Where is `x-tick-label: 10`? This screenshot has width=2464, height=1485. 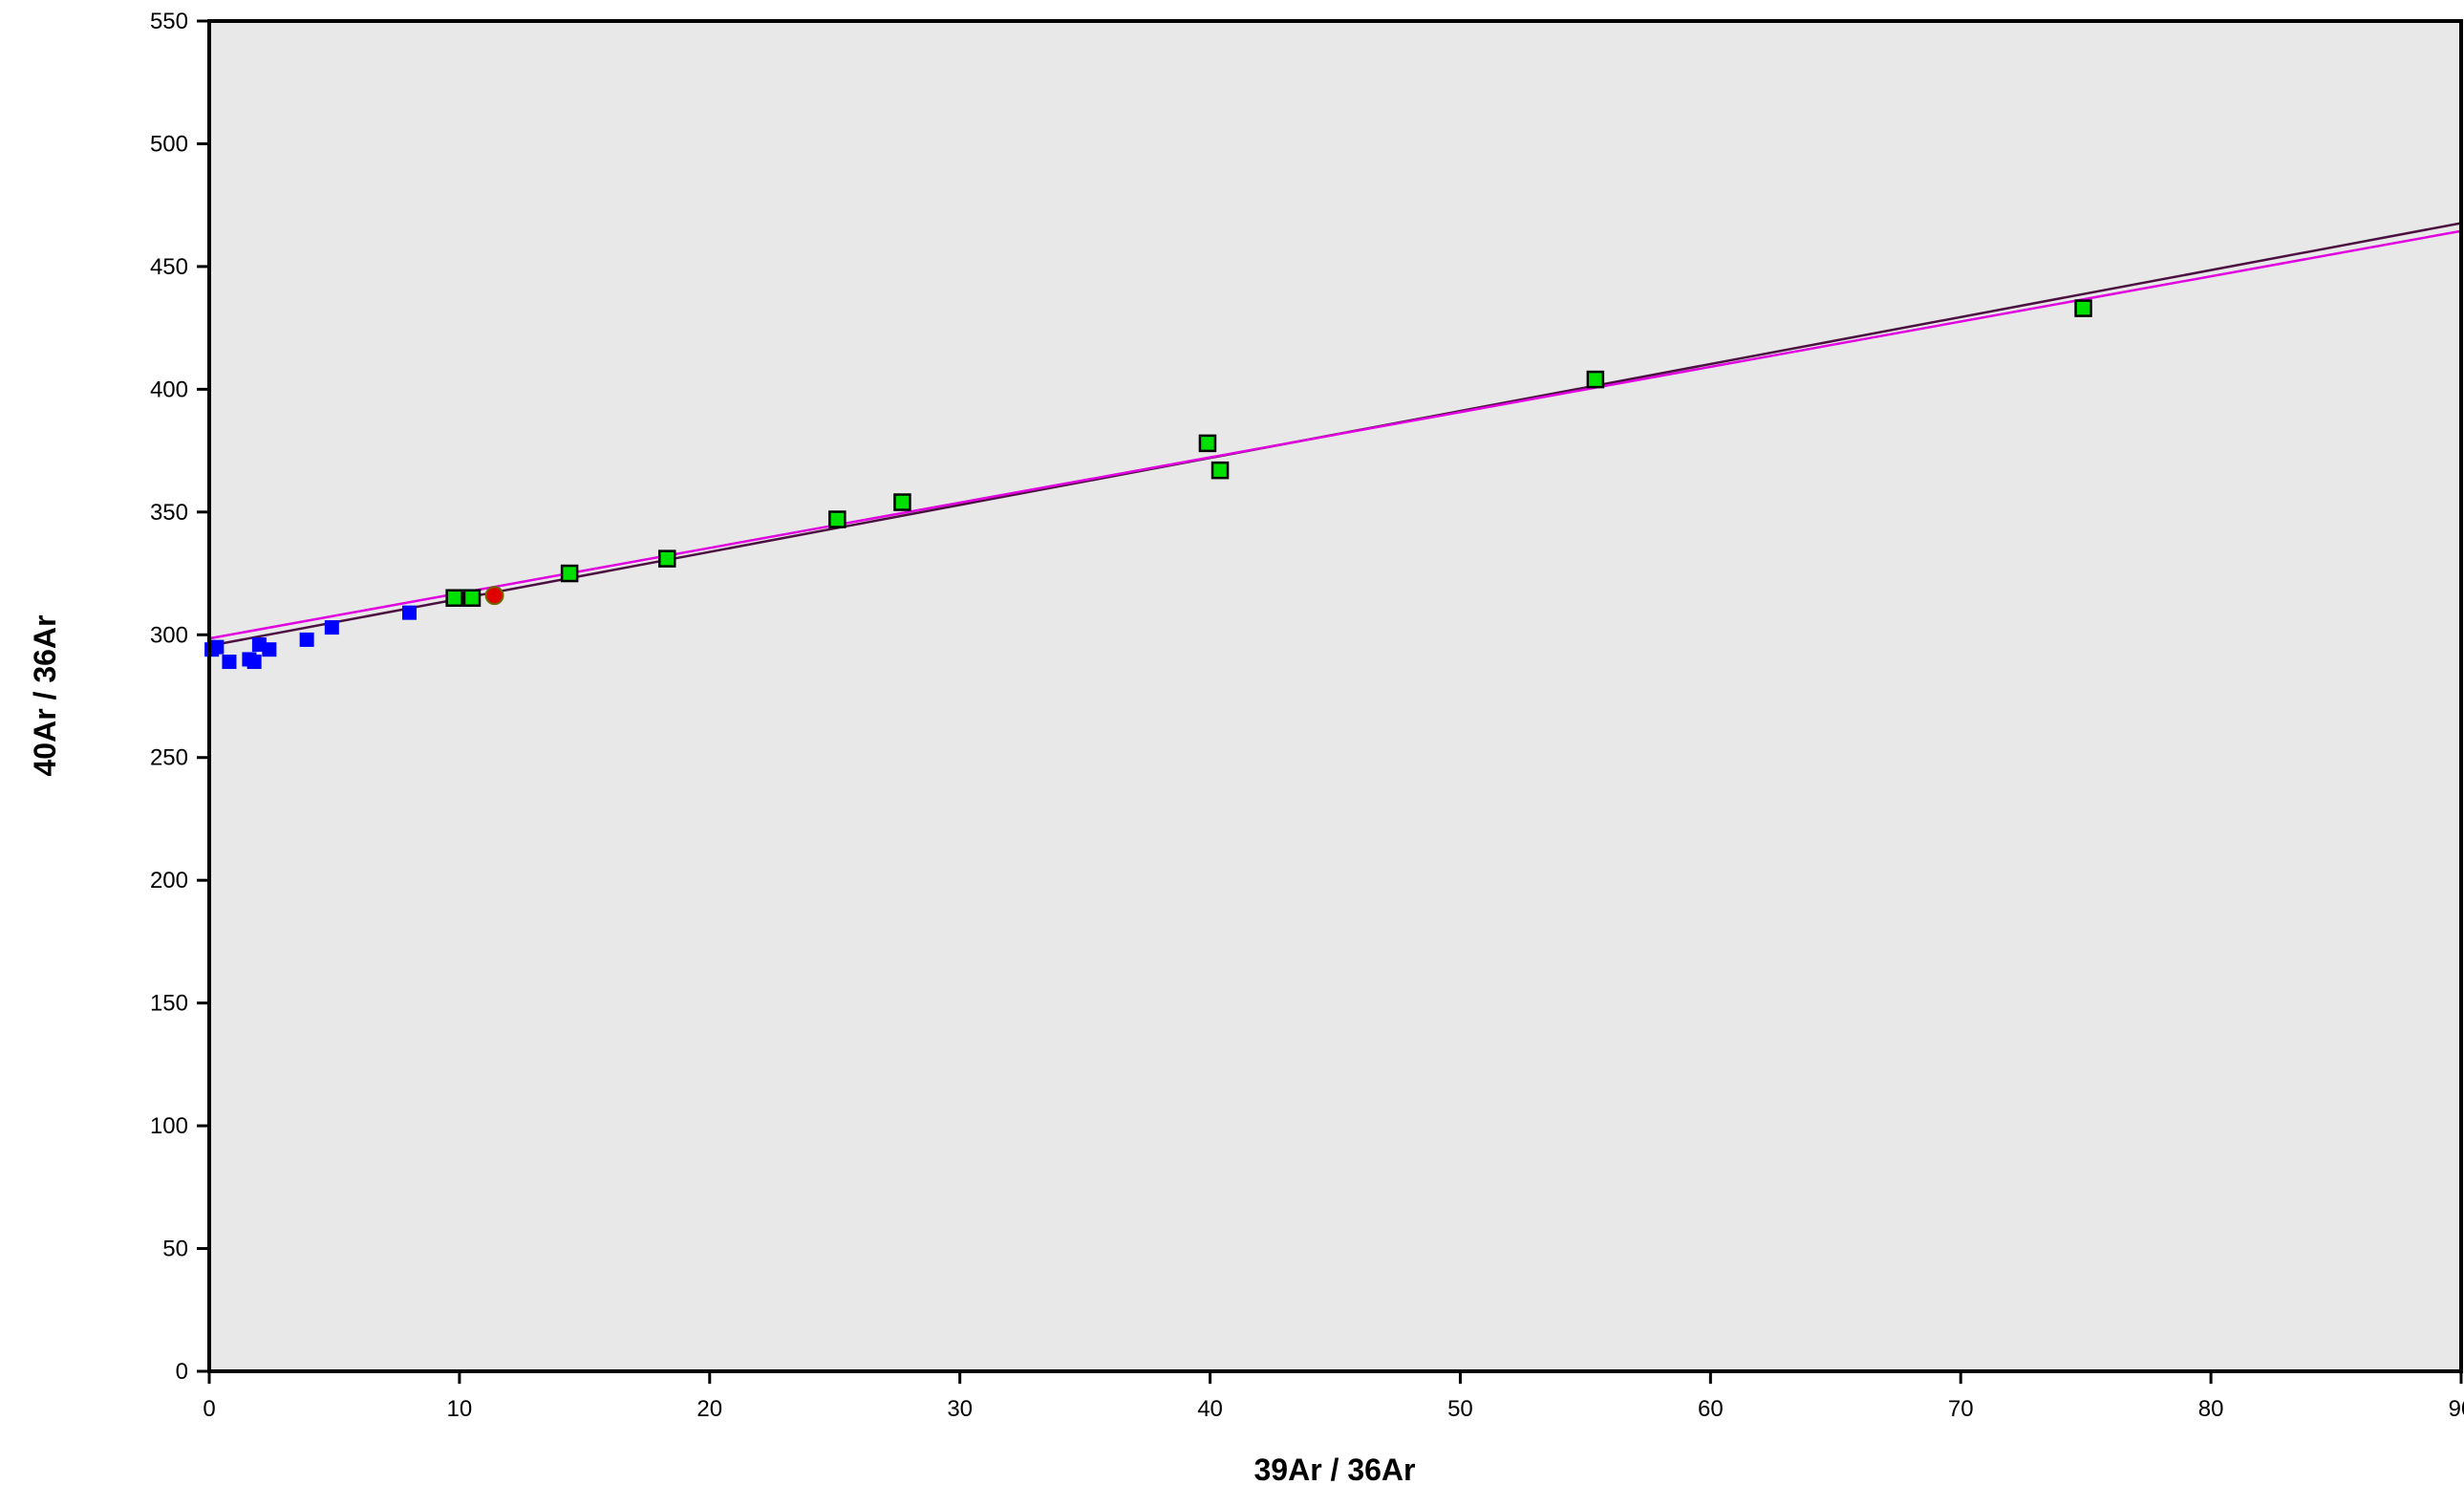 x-tick-label: 10 is located at coordinates (460, 1409).